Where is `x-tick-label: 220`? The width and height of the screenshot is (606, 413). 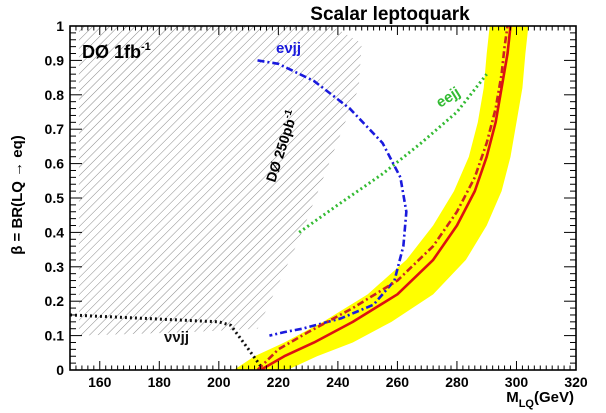
x-tick-label: 220 is located at coordinates (279, 382).